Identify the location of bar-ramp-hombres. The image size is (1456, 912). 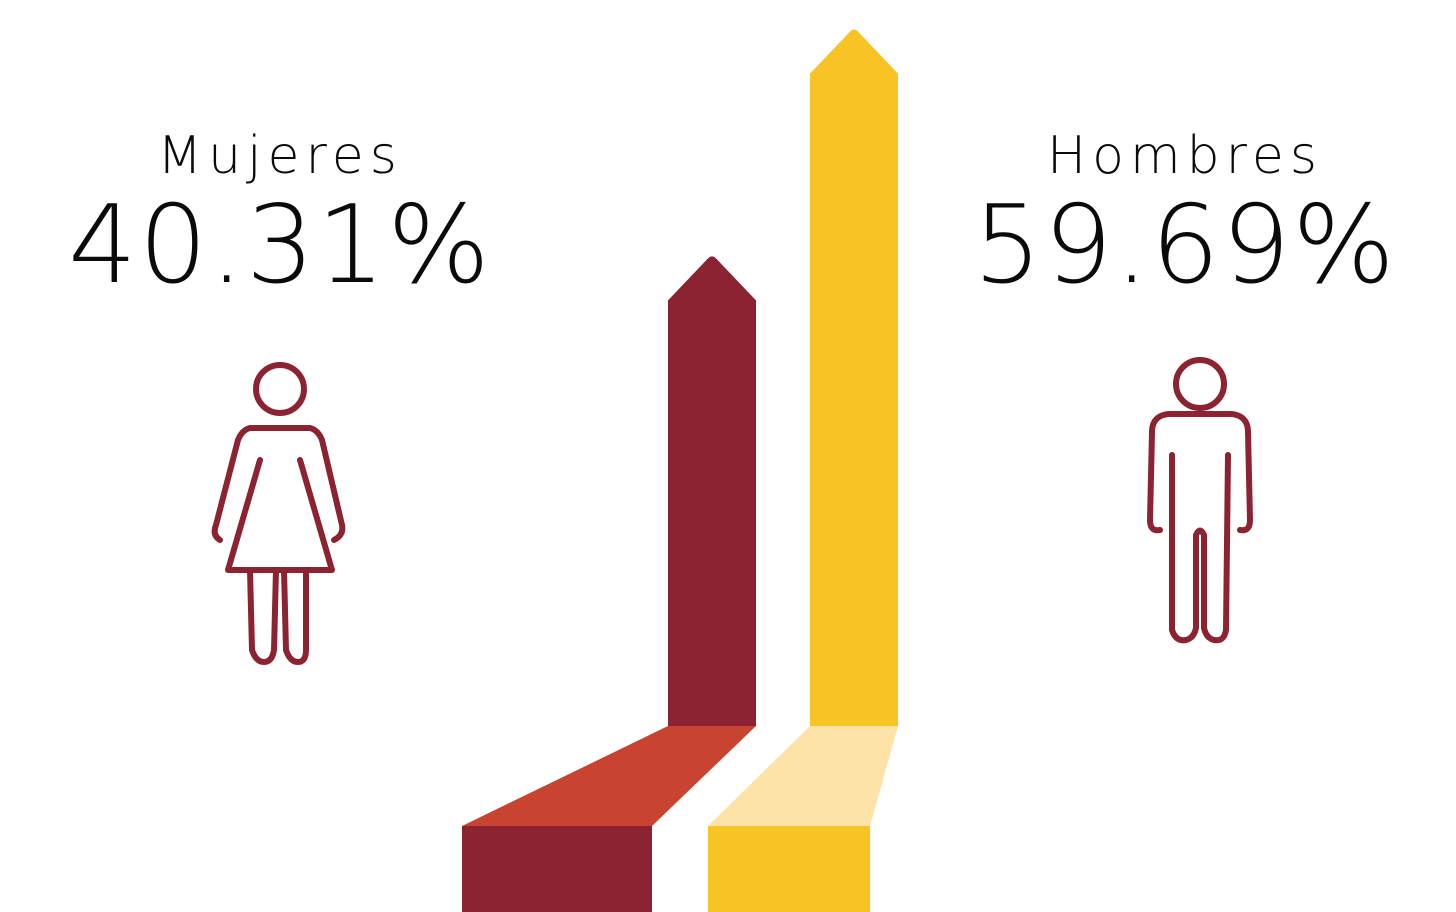
(803, 776).